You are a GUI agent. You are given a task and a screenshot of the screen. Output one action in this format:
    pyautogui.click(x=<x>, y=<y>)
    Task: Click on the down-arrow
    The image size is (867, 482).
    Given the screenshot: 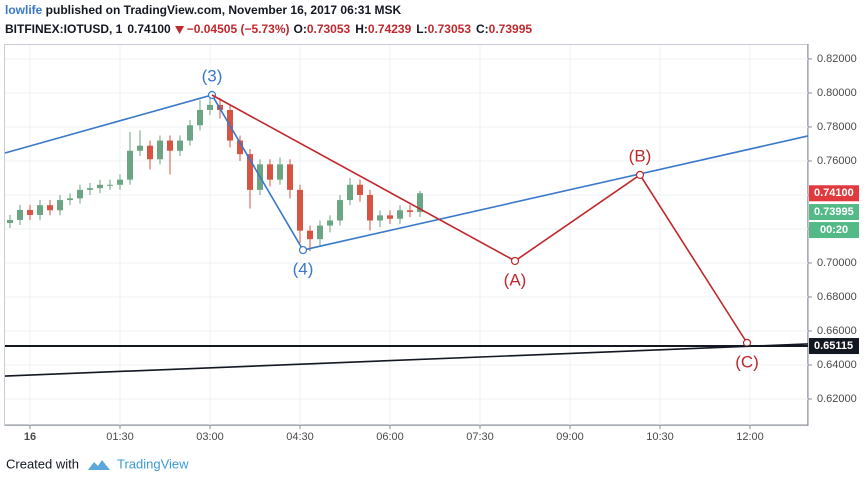 What is the action you would take?
    pyautogui.click(x=180, y=30)
    